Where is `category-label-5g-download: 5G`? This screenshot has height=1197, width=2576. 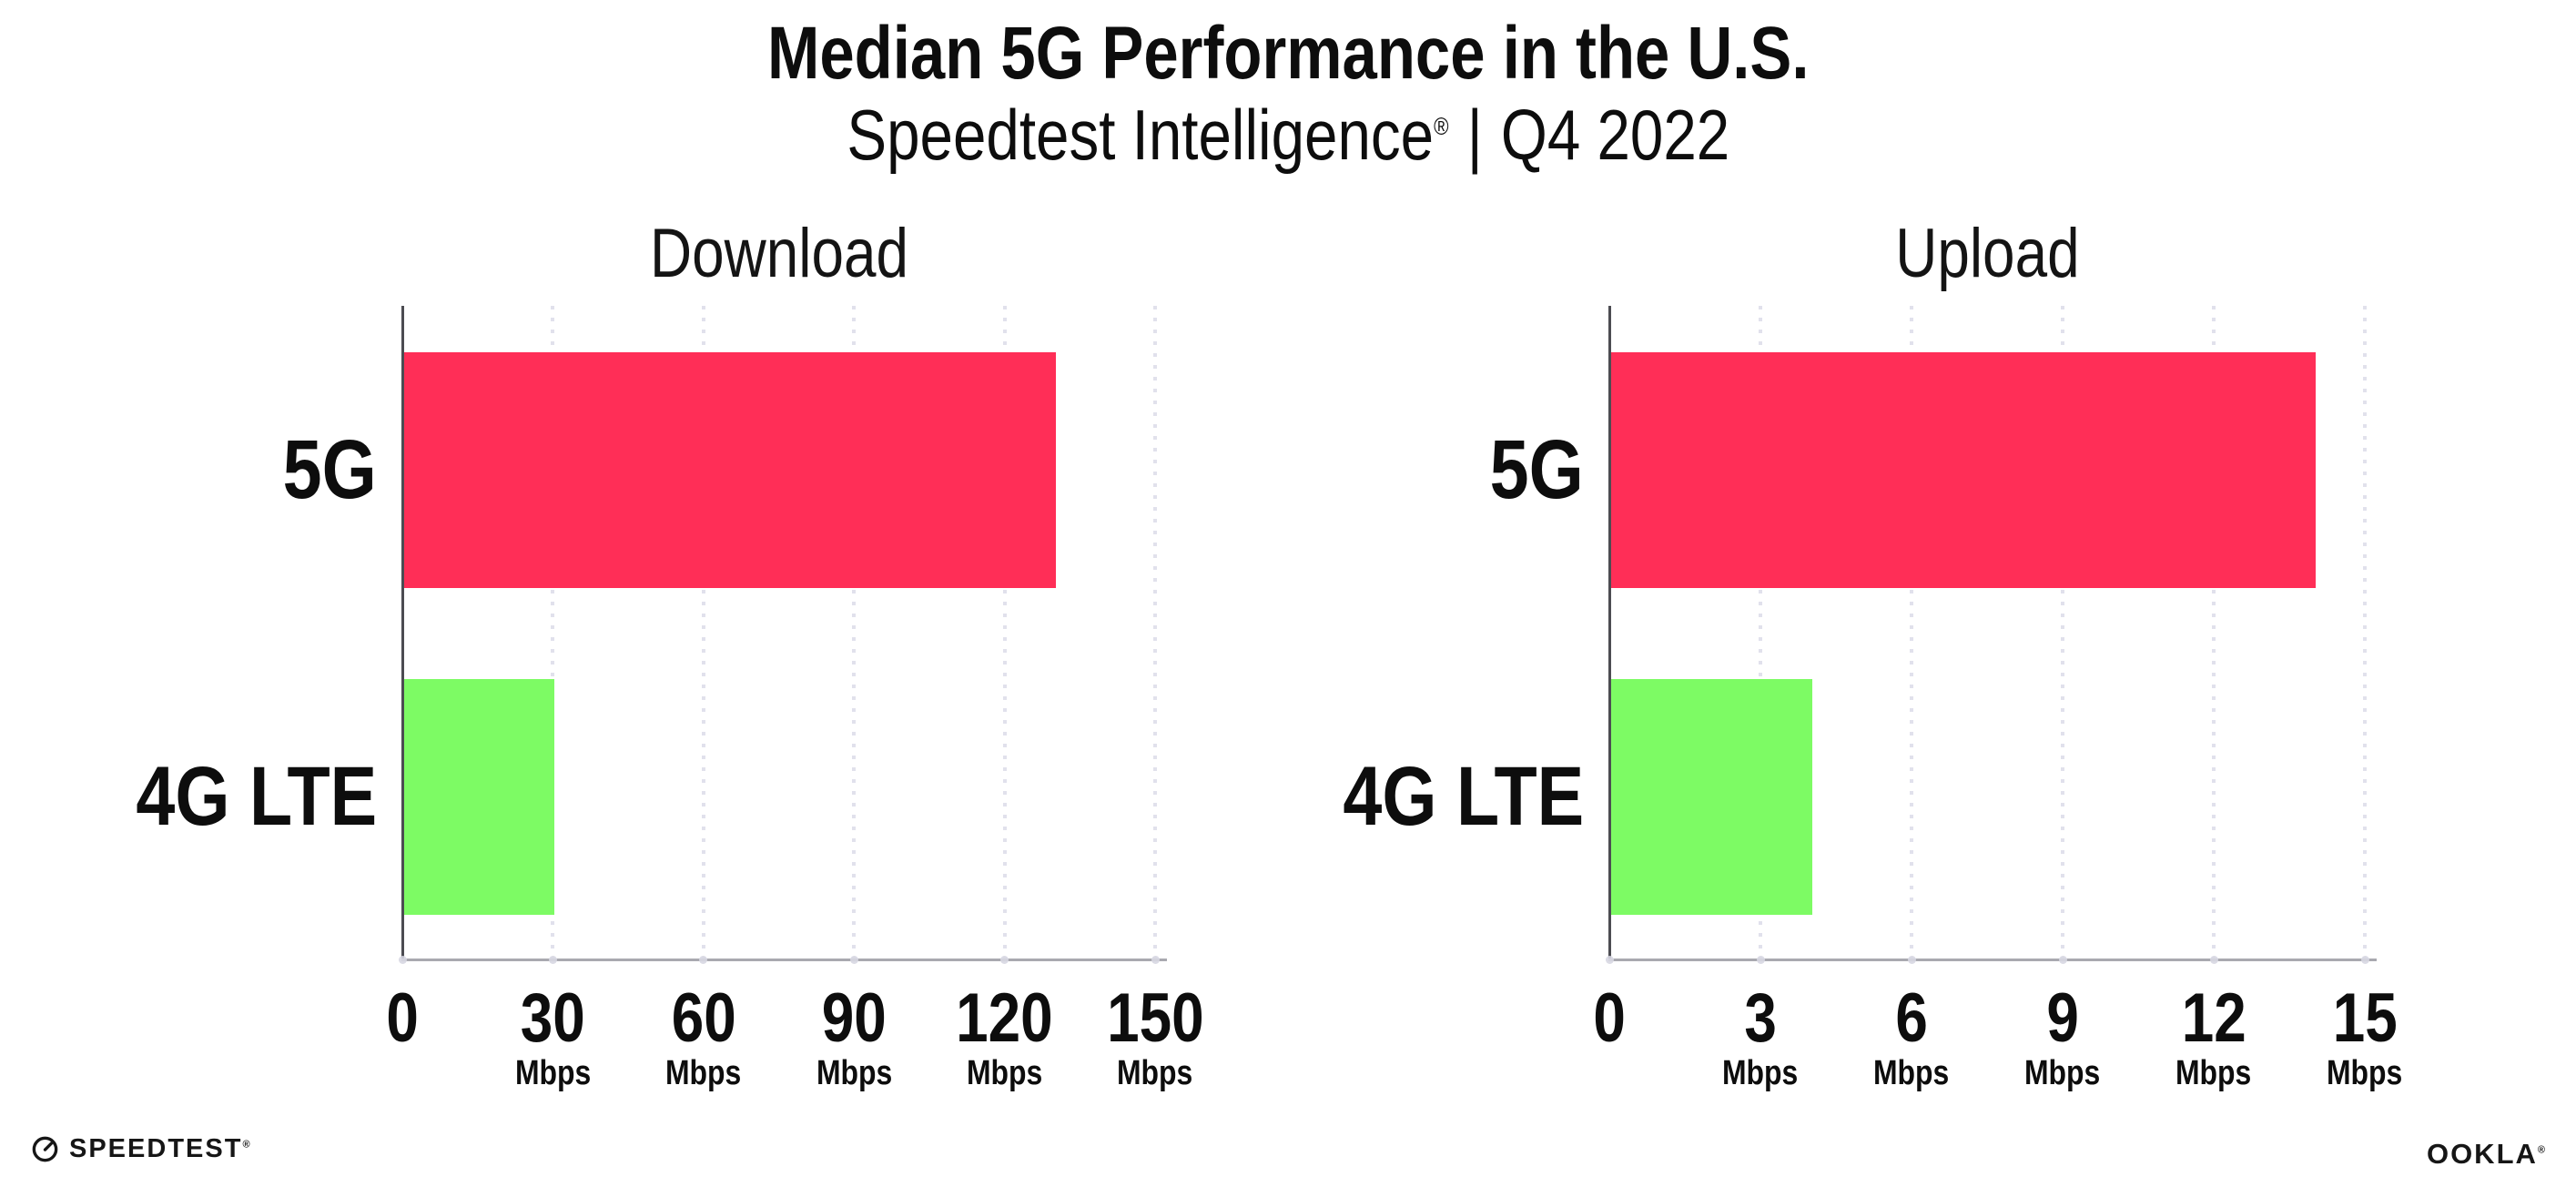 category-label-5g-download: 5G is located at coordinates (188, 470).